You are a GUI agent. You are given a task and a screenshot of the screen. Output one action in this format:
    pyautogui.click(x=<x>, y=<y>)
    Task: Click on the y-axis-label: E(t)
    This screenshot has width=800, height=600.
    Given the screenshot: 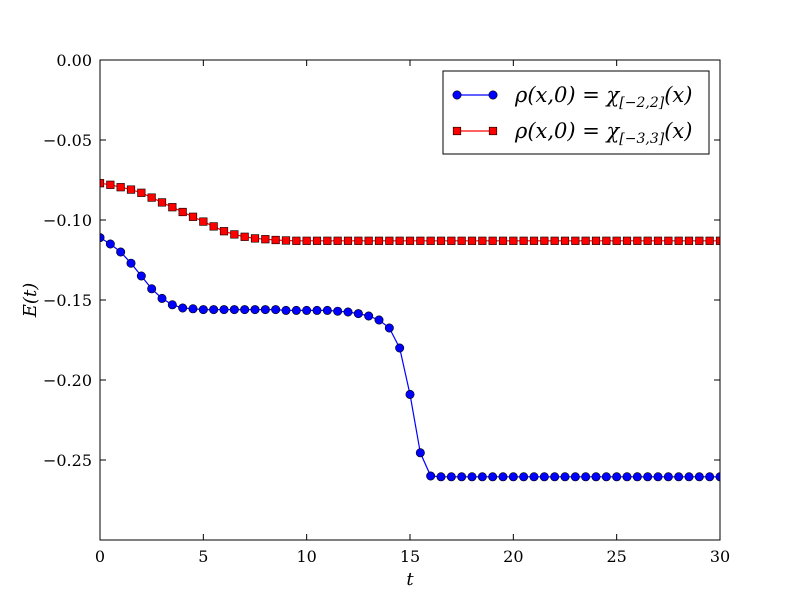 What is the action you would take?
    pyautogui.click(x=30, y=300)
    